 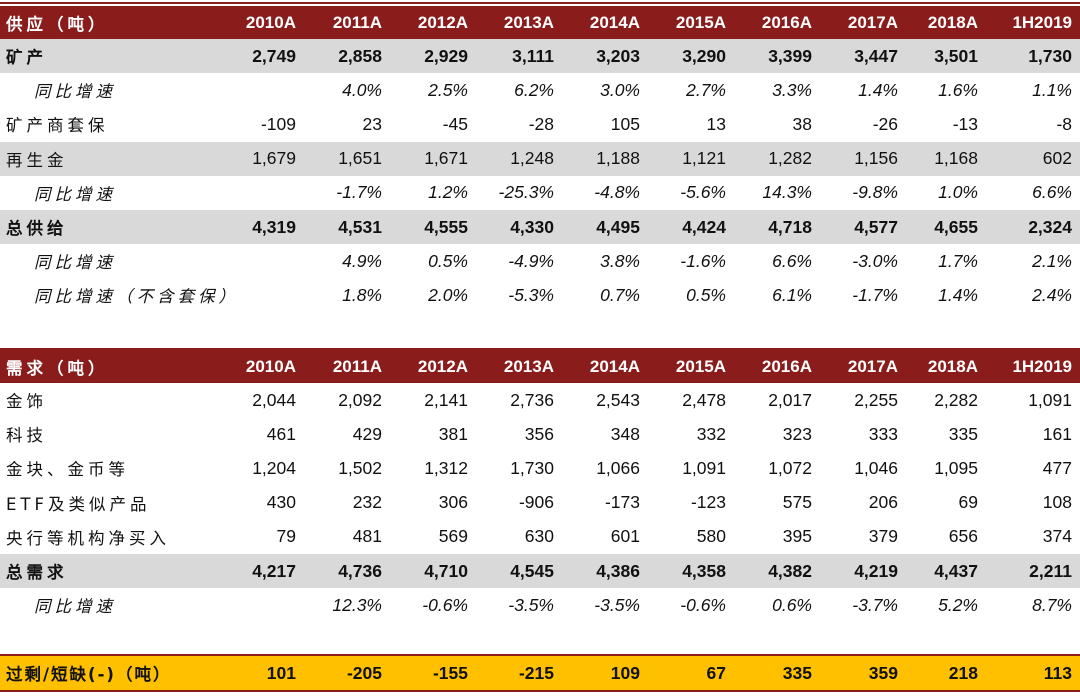 I want to click on table-cell: 4,219, so click(x=876, y=570).